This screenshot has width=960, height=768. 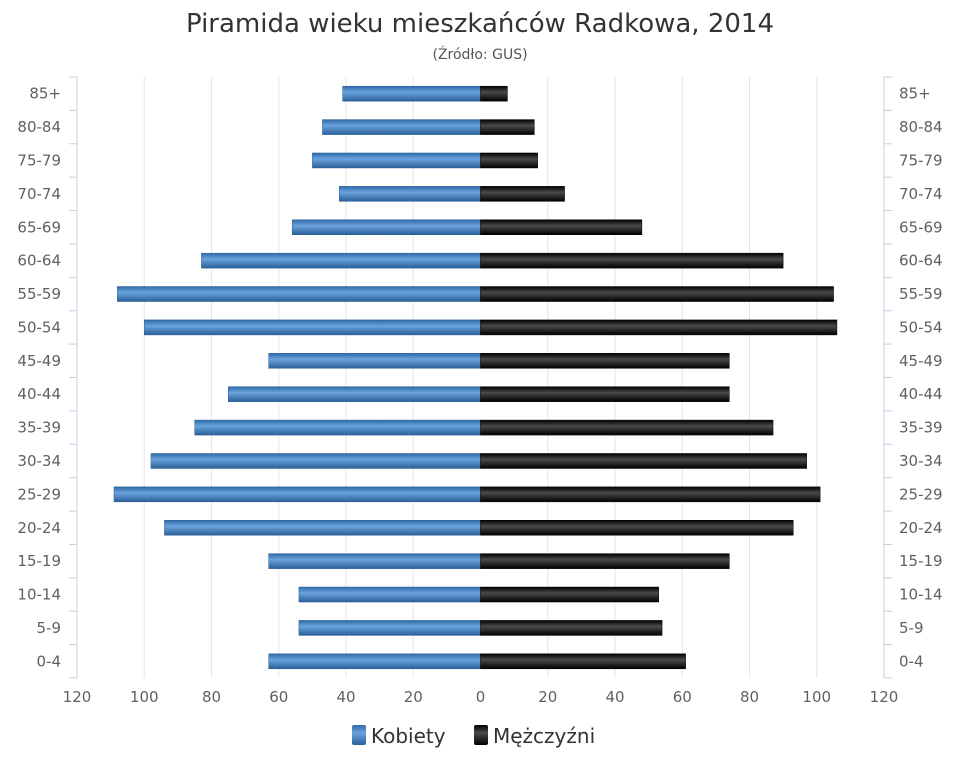 I want to click on category-label-left: 80-84, so click(x=39, y=127).